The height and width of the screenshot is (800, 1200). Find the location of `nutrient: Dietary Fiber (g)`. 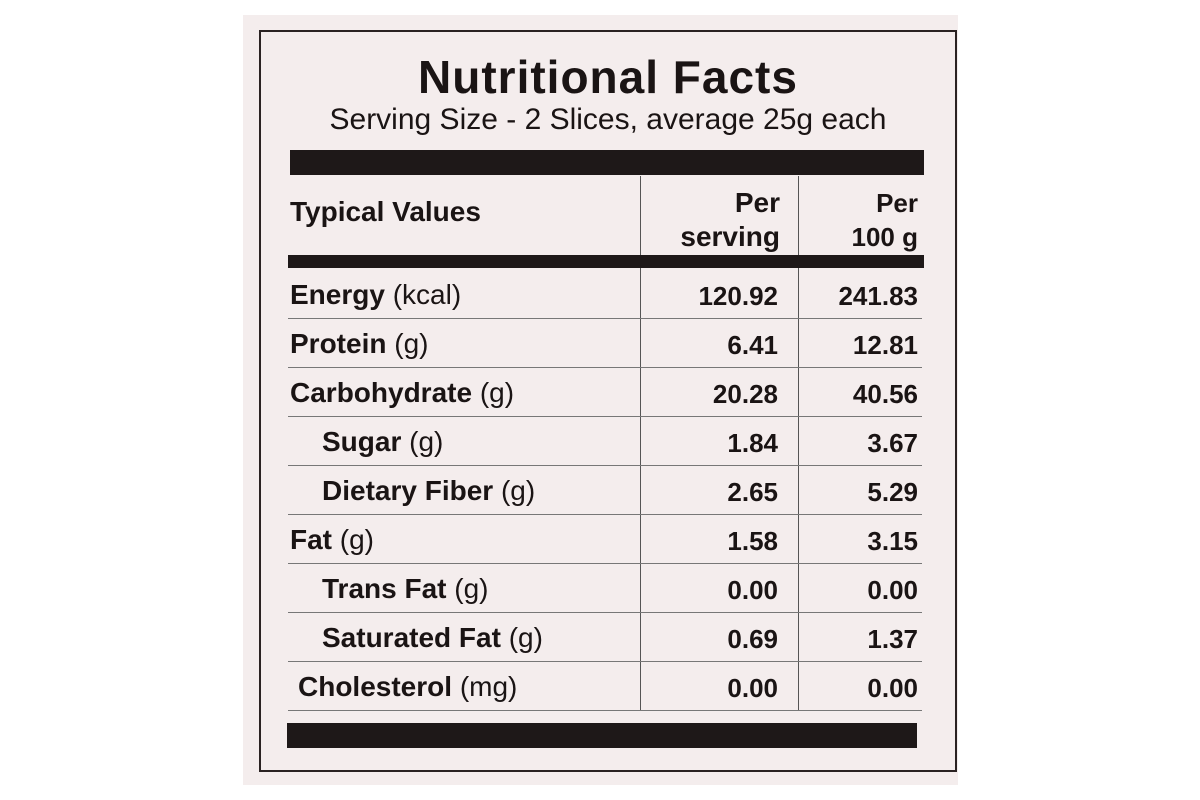

nutrient: Dietary Fiber (g) is located at coordinates (428, 491).